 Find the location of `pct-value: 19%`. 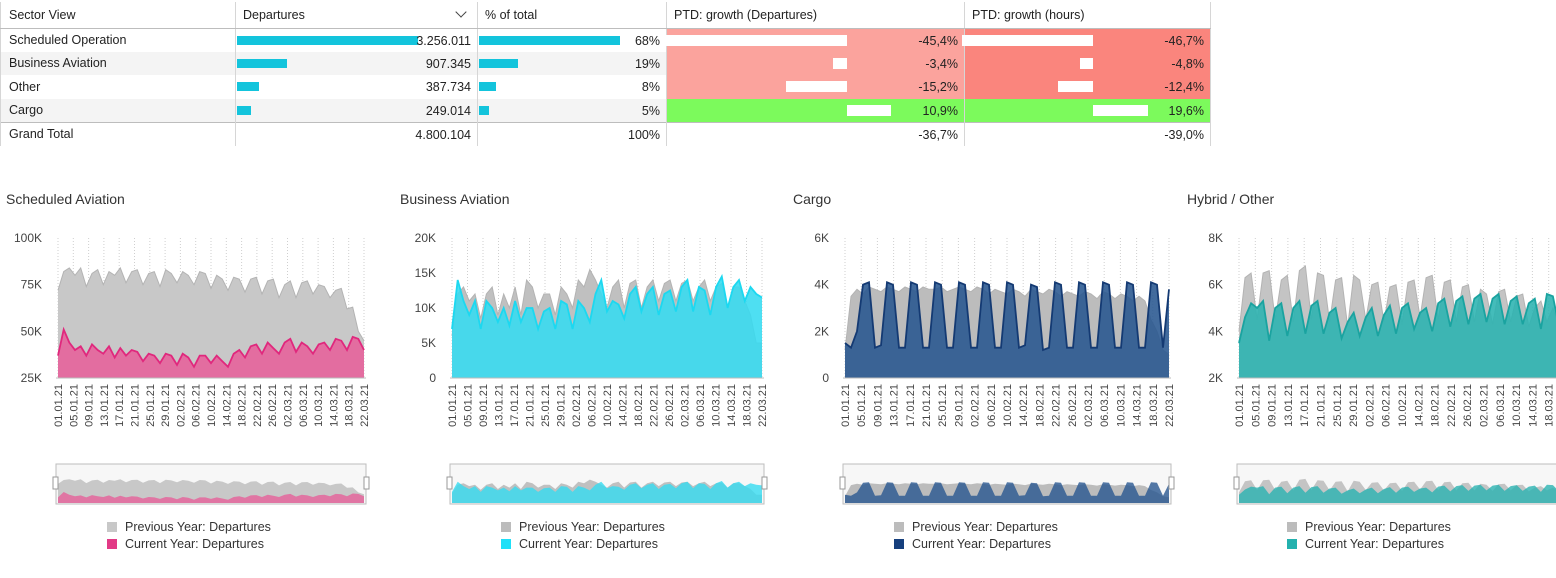

pct-value: 19% is located at coordinates (647, 63).